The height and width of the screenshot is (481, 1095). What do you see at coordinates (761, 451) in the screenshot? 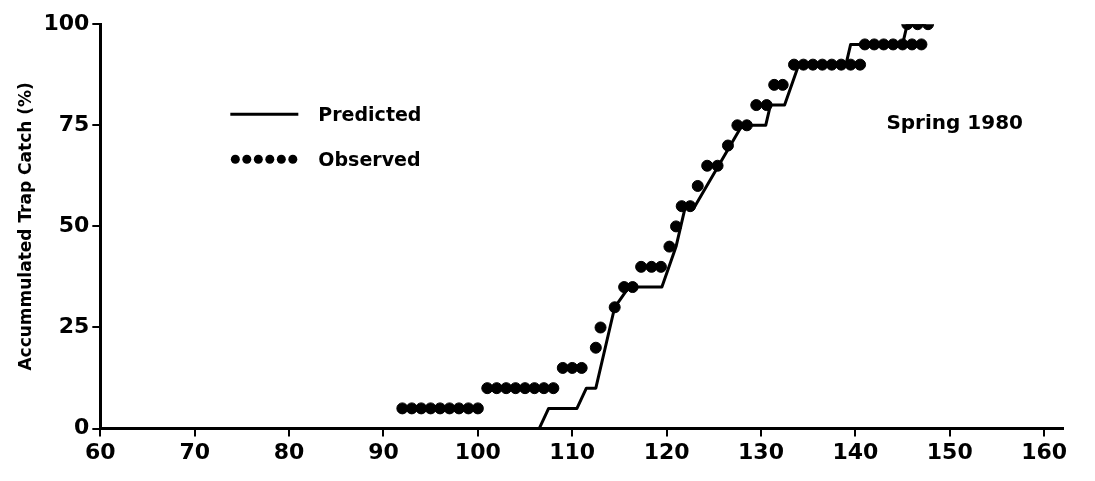
I see `x-tick-label: 130` at bounding box center [761, 451].